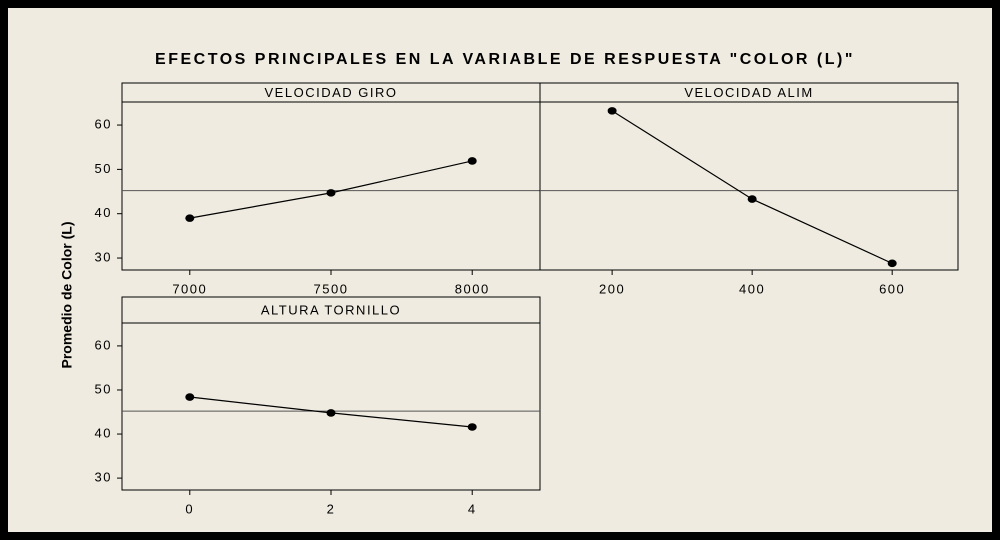 The width and height of the screenshot is (1000, 540). What do you see at coordinates (892, 288) in the screenshot?
I see `x-tick-label: 600` at bounding box center [892, 288].